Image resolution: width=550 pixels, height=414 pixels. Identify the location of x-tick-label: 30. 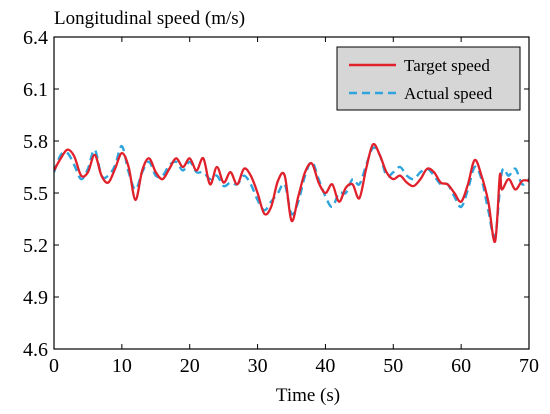
(258, 366).